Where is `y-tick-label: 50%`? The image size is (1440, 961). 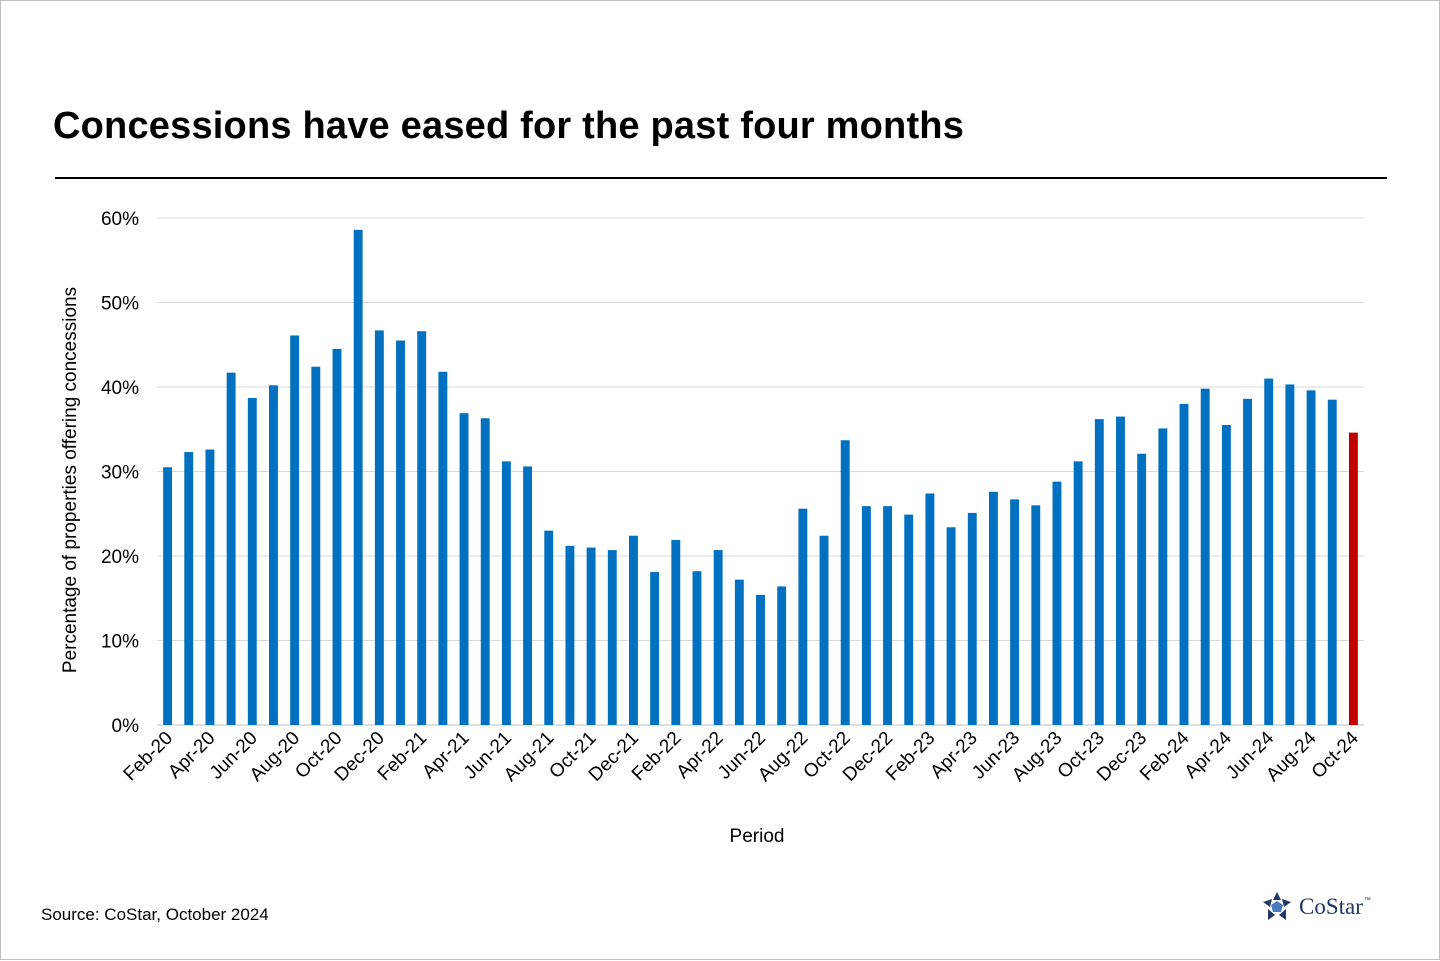
y-tick-label: 50% is located at coordinates (120, 304).